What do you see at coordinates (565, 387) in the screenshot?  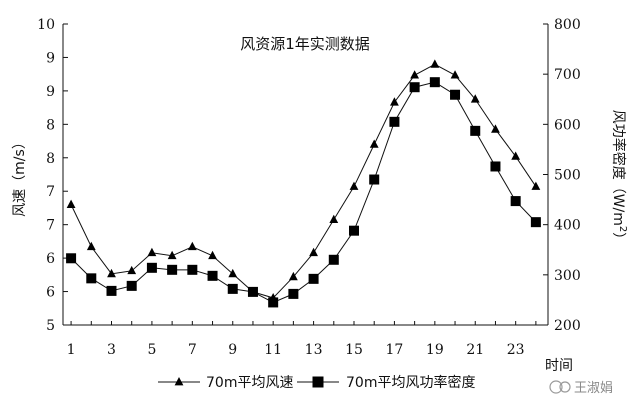 I see `watermark-icon-part` at bounding box center [565, 387].